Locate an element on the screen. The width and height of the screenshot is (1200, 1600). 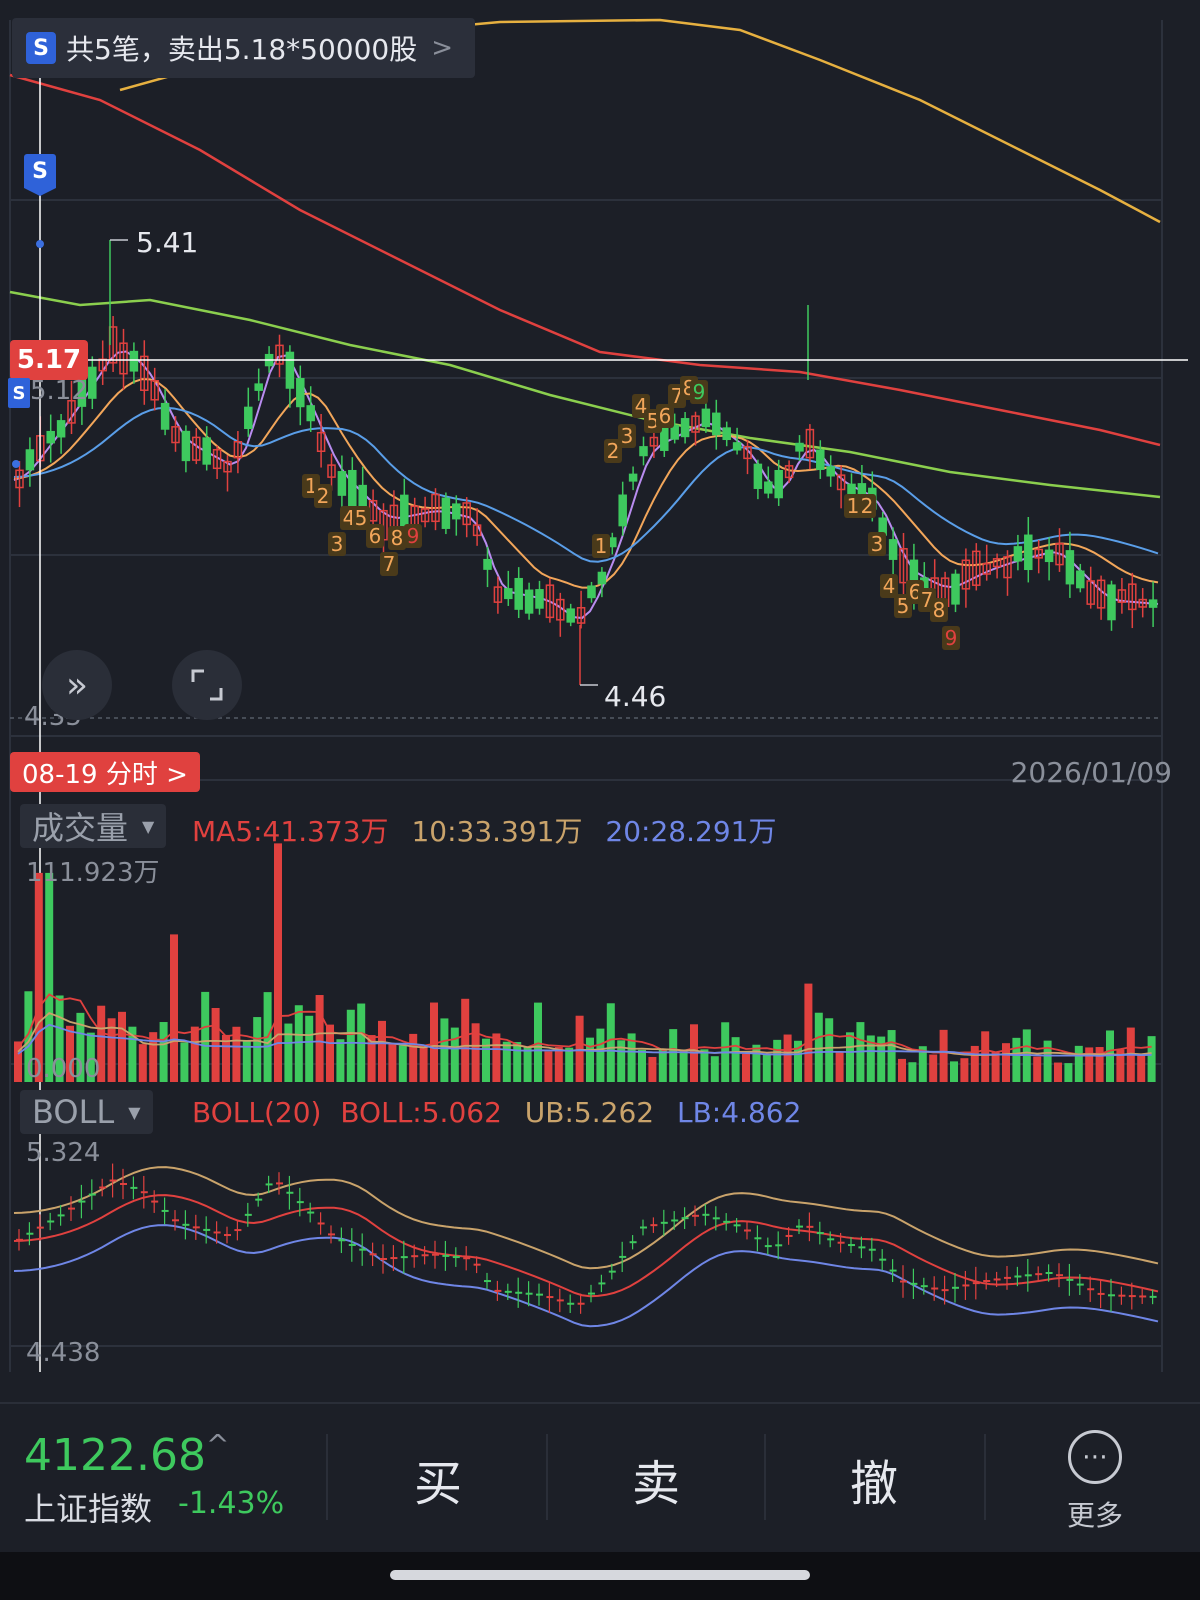
ma20-line is located at coordinates (586, 484).